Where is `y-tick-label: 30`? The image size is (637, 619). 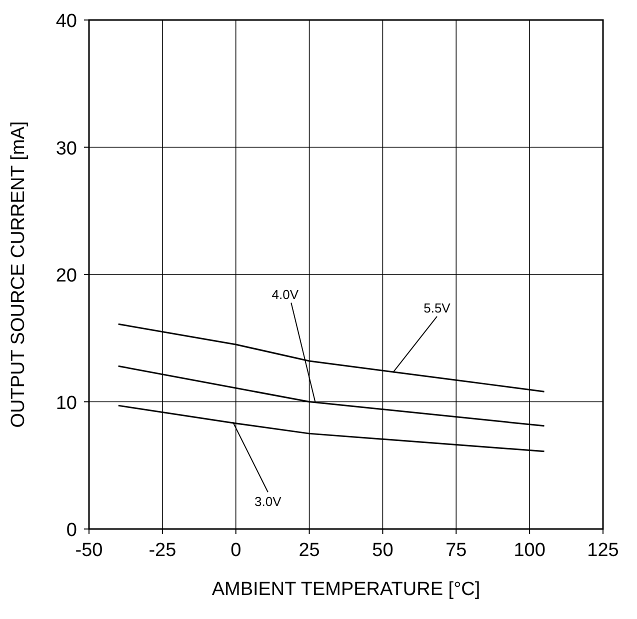
y-tick-label: 30 is located at coordinates (66, 149).